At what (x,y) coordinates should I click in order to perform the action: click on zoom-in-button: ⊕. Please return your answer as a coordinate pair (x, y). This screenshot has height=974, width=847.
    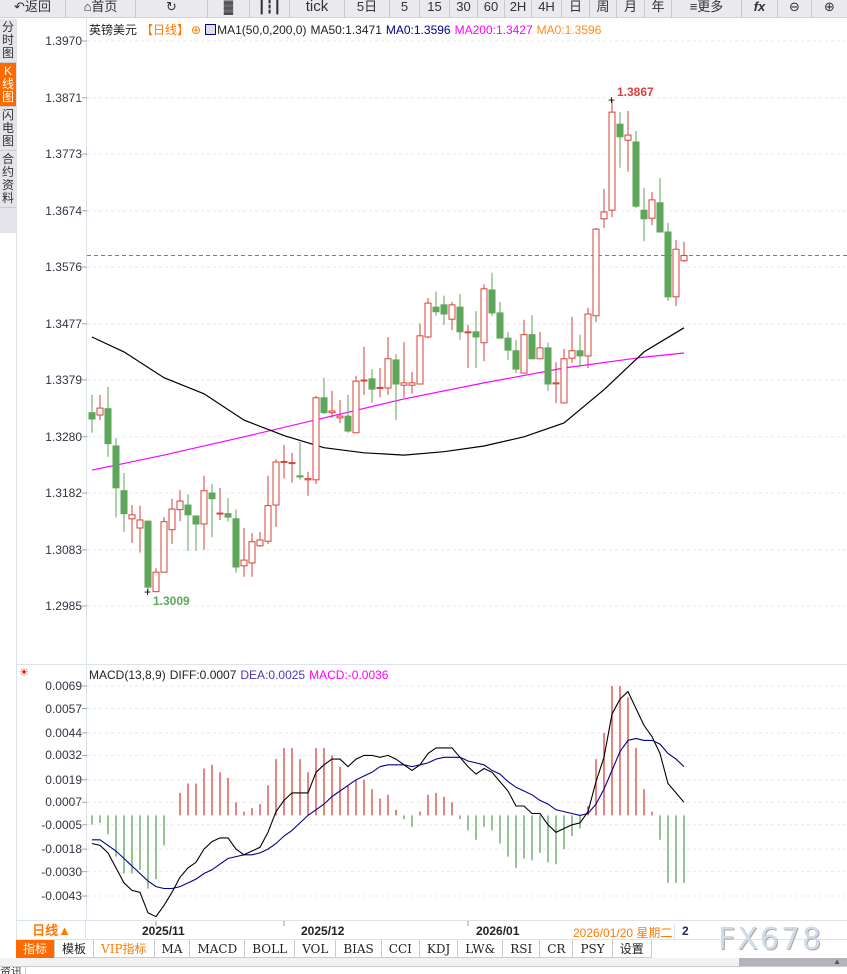
    Looking at the image, I should click on (829, 9).